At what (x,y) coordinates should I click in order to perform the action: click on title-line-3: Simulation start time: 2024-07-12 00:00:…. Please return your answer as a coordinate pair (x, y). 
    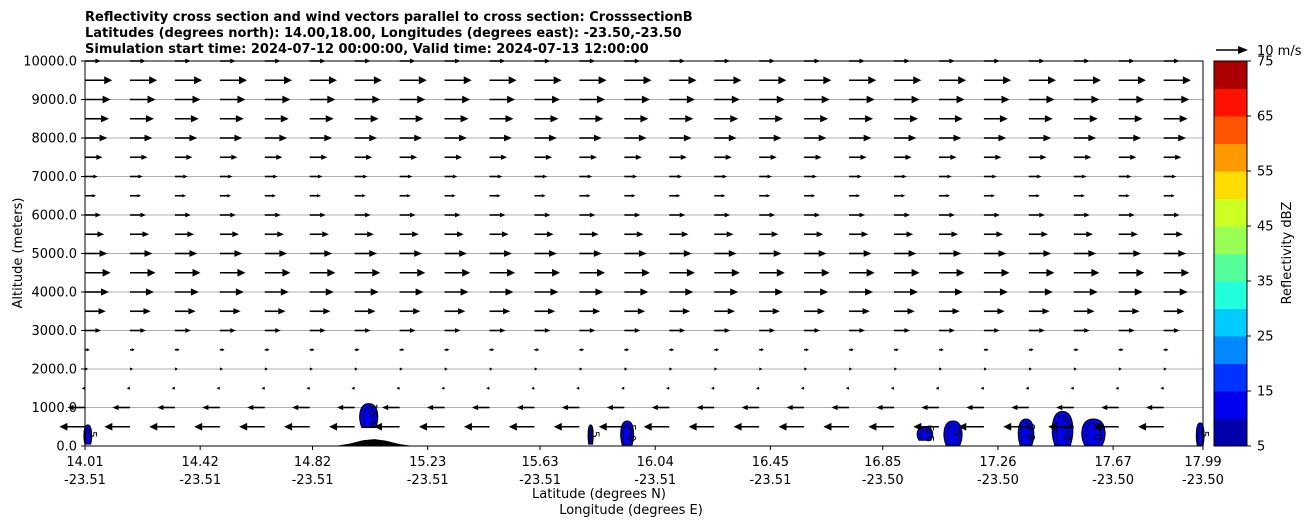
    Looking at the image, I should click on (367, 49).